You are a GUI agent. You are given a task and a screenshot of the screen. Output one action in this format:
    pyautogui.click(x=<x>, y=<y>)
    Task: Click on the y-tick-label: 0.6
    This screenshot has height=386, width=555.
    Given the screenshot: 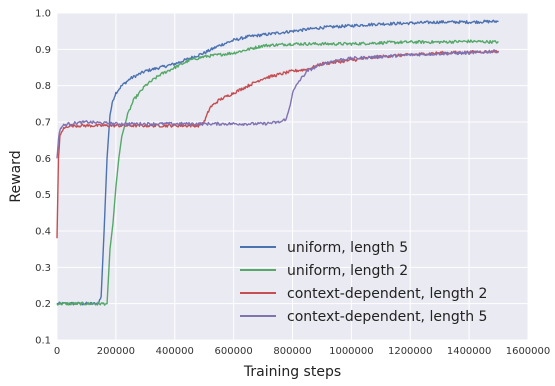 What is the action you would take?
    pyautogui.click(x=43, y=159)
    